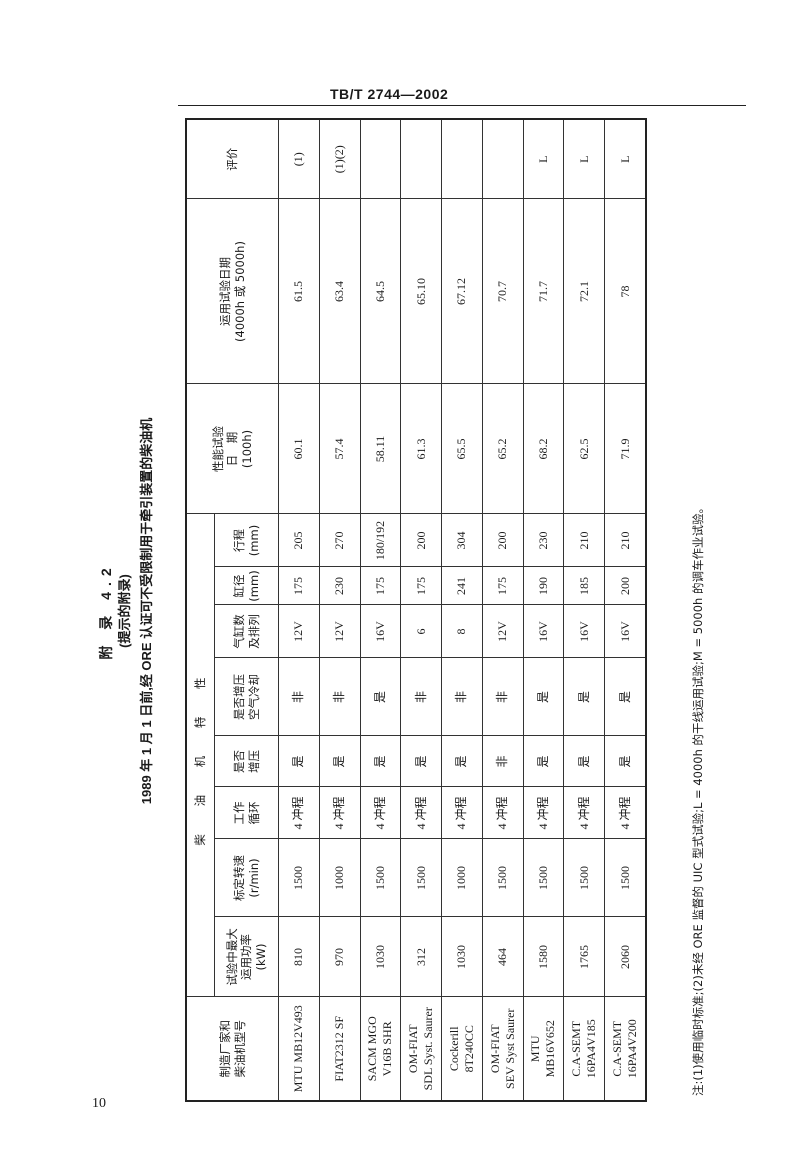 Image resolution: width=800 pixels, height=1159 pixels. I want to click on table-cell: 64.5, so click(380, 291).